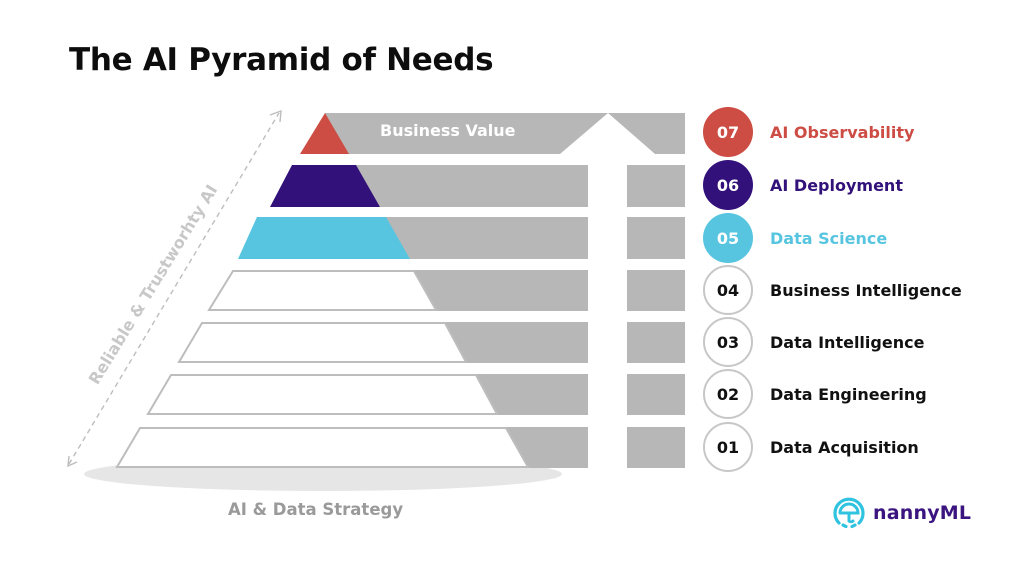  I want to click on legend-item-07: 07 AI Observability, so click(808, 132).